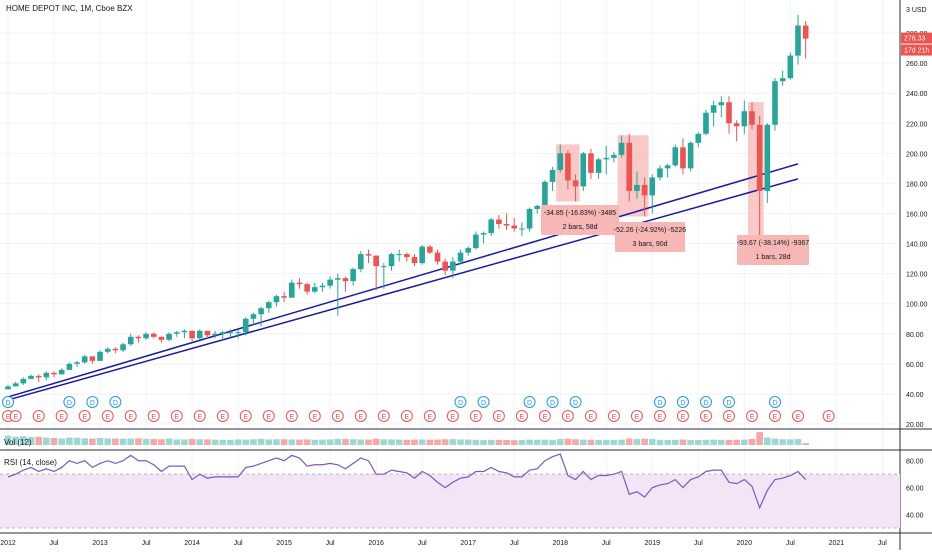  What do you see at coordinates (407, 481) in the screenshot?
I see `rsi-line` at bounding box center [407, 481].